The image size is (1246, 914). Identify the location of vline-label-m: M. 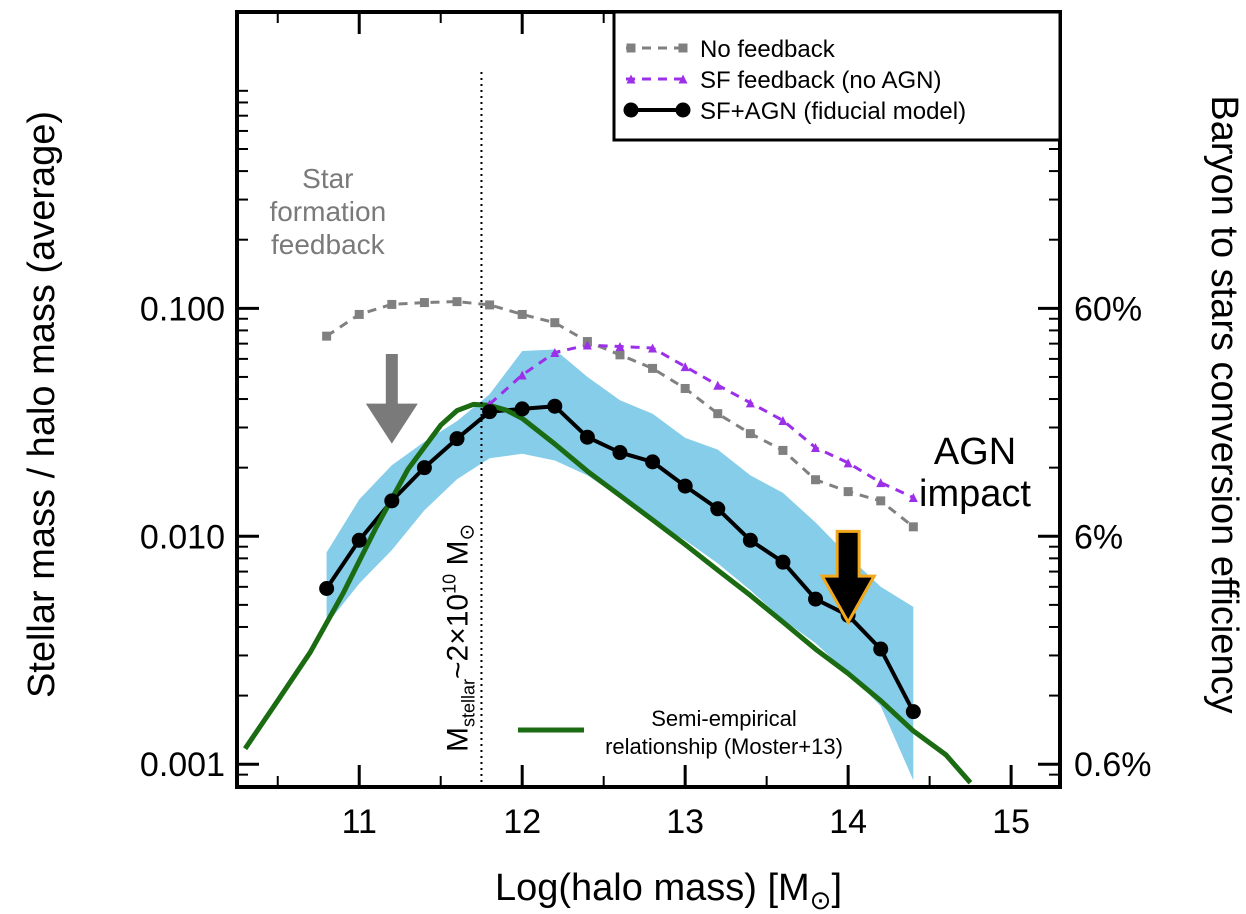
(457, 739).